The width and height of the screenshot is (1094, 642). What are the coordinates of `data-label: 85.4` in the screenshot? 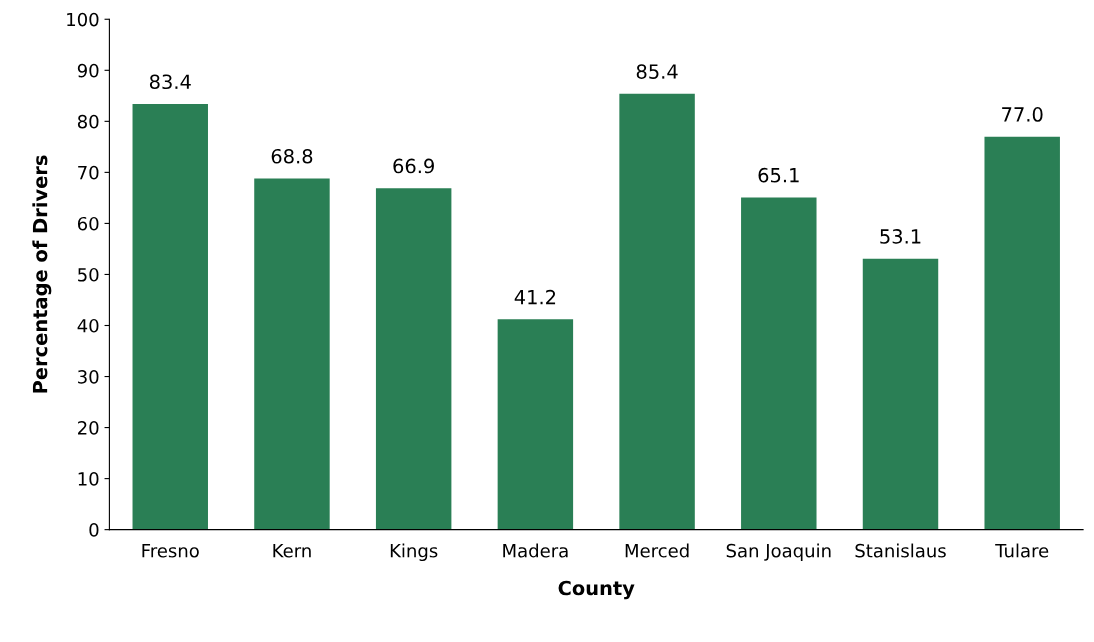 It's located at (657, 71).